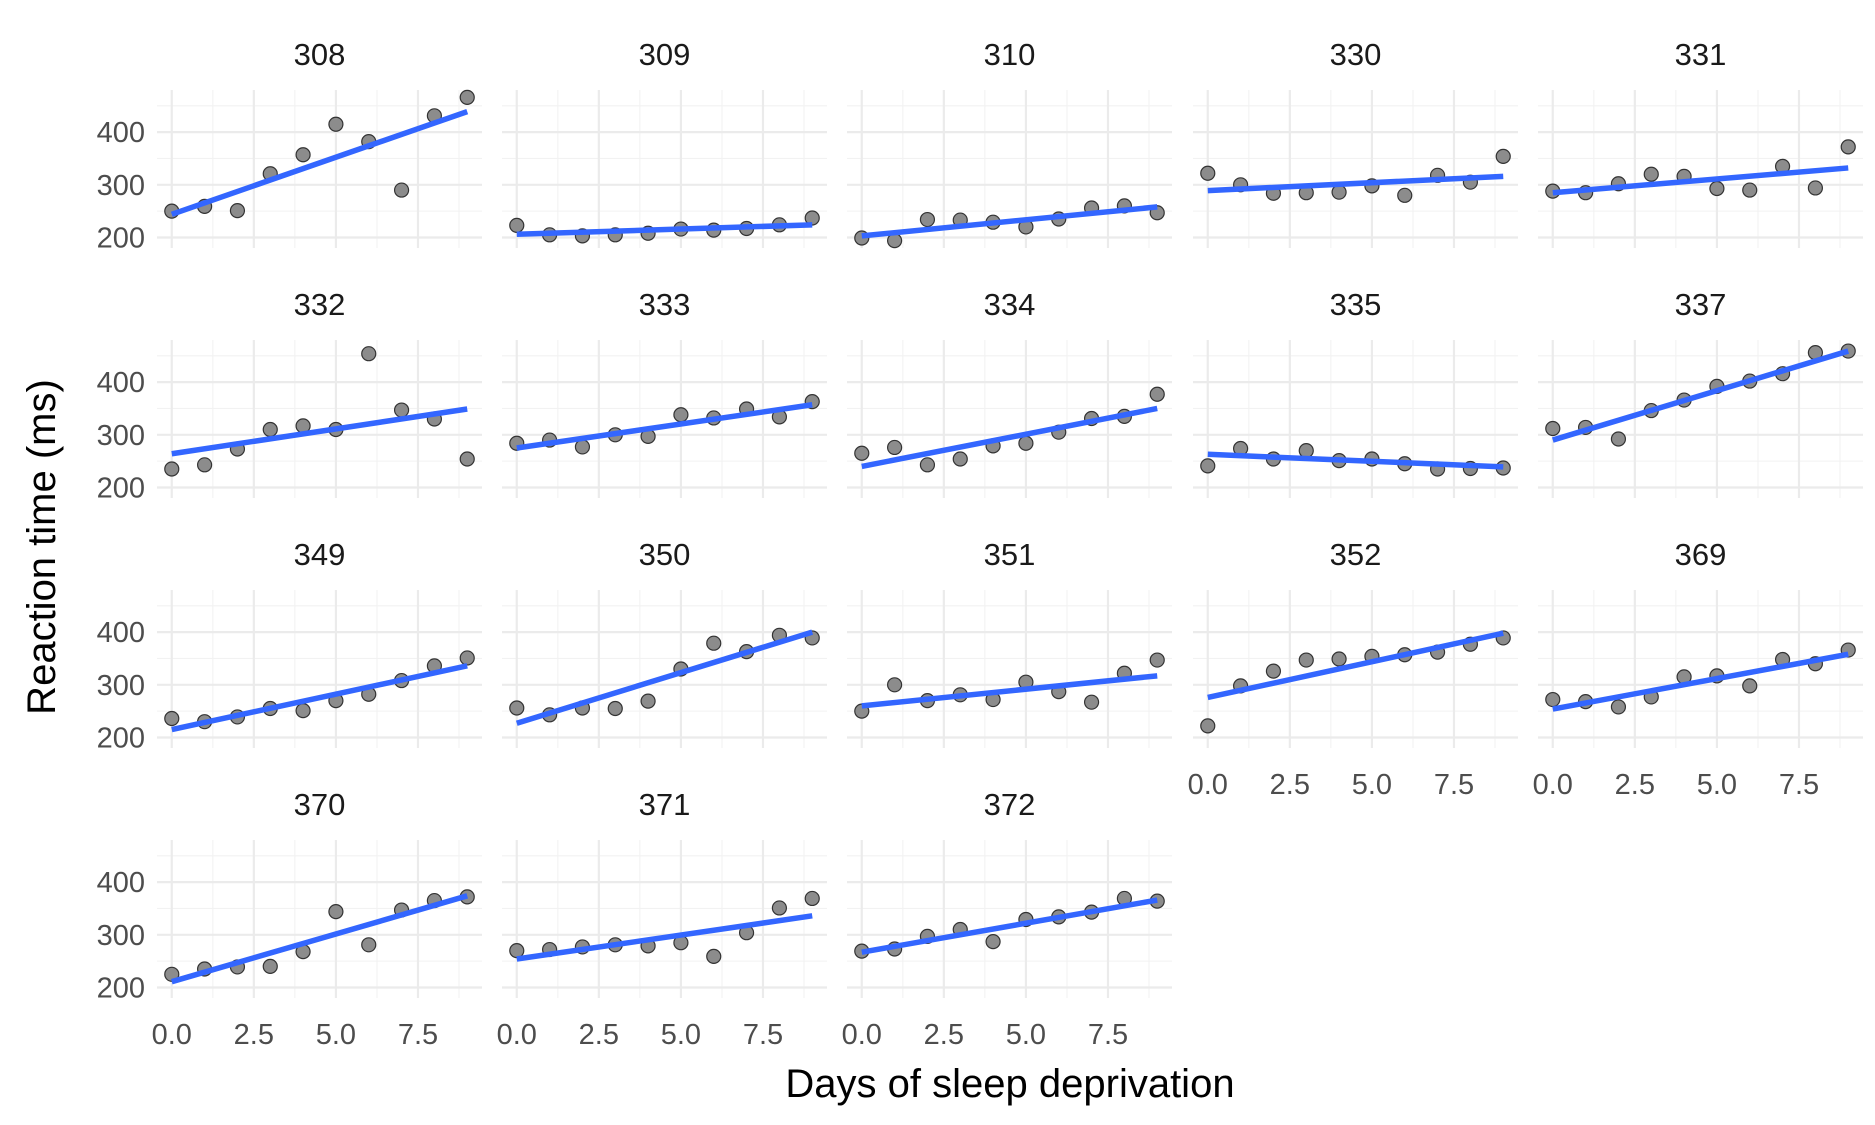  Describe the element at coordinates (289, 919) in the screenshot. I see `facet-panel-370: 370 200 300 400 0.0 2.5 5.0 7.5` at that location.